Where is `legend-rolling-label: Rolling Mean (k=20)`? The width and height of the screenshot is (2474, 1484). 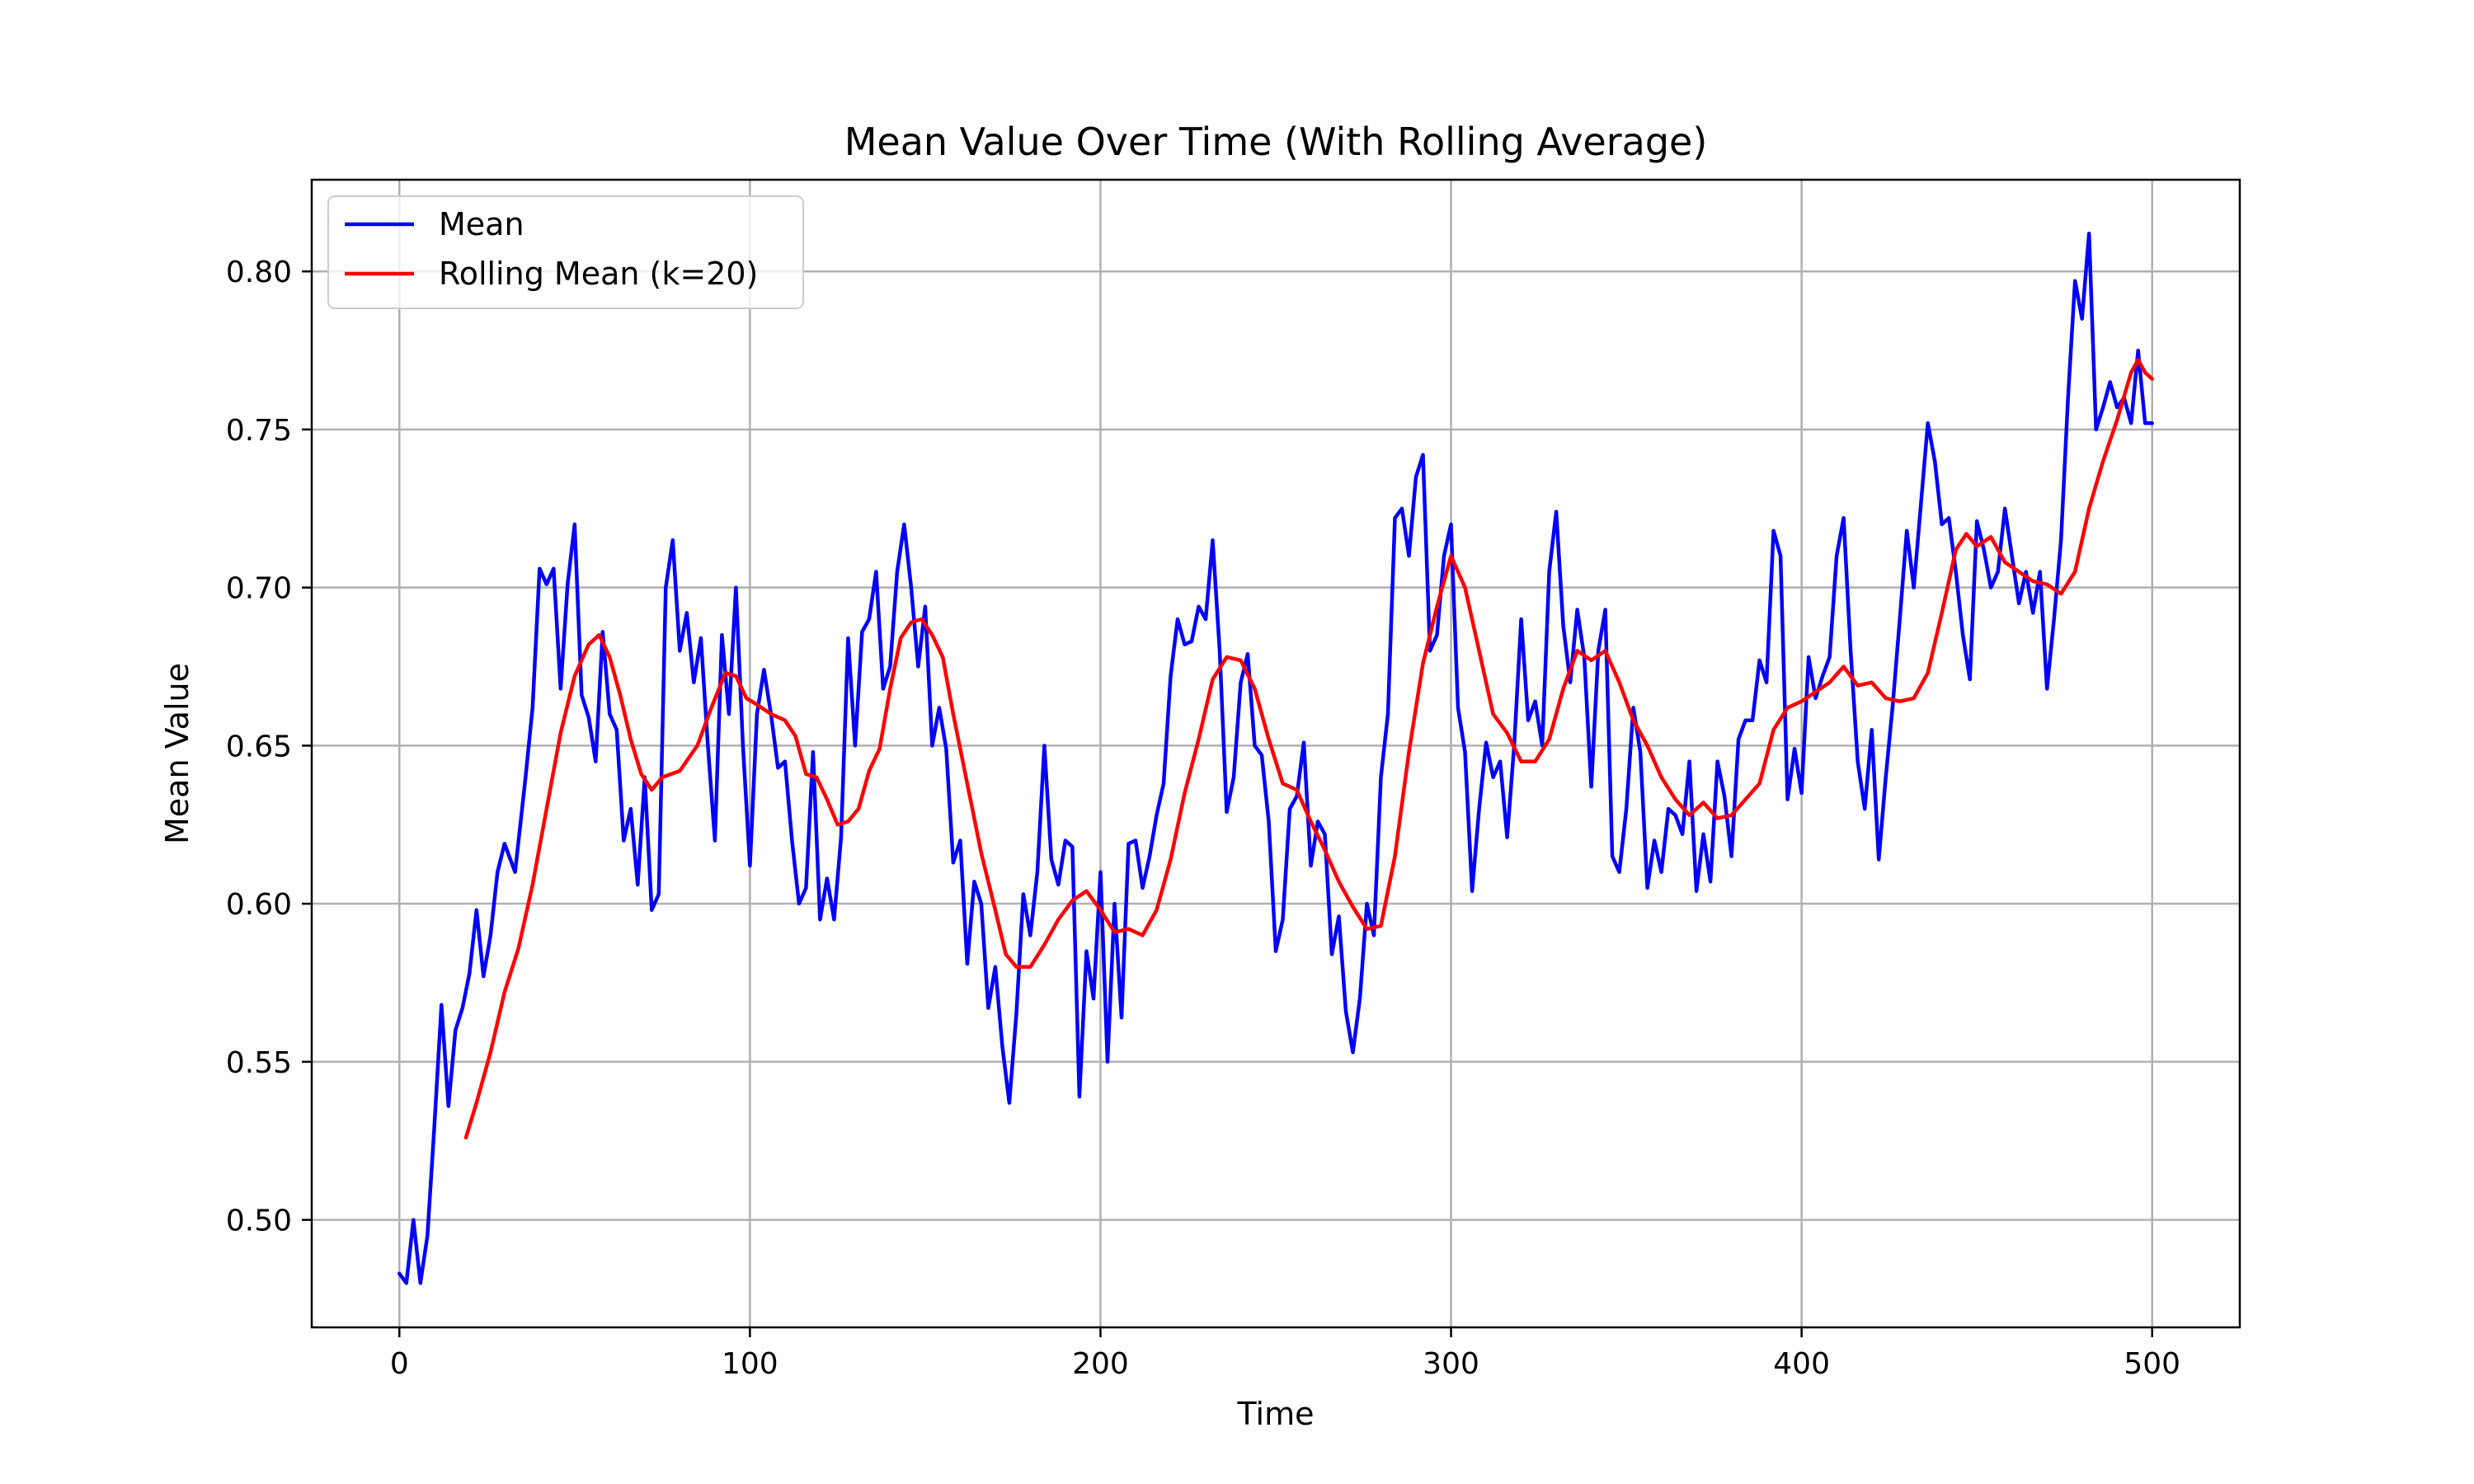
legend-rolling-label: Rolling Mean (k=20) is located at coordinates (598, 274).